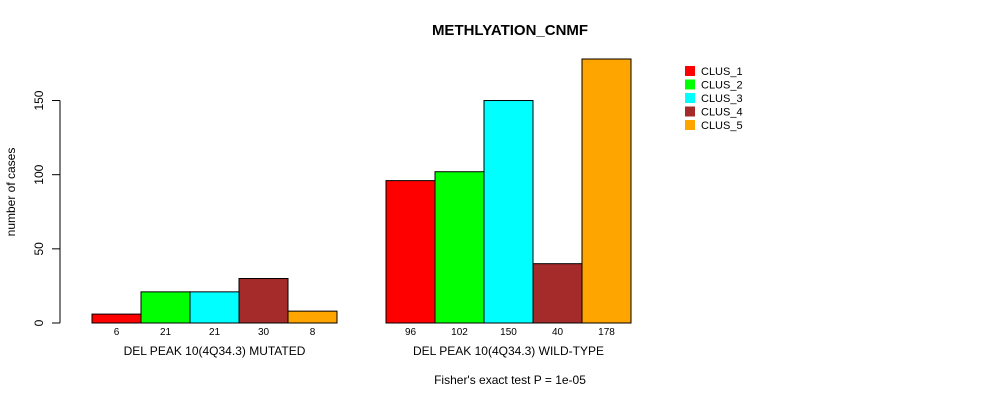  Describe the element at coordinates (39, 322) in the screenshot. I see `y-tick-label: 0` at that location.